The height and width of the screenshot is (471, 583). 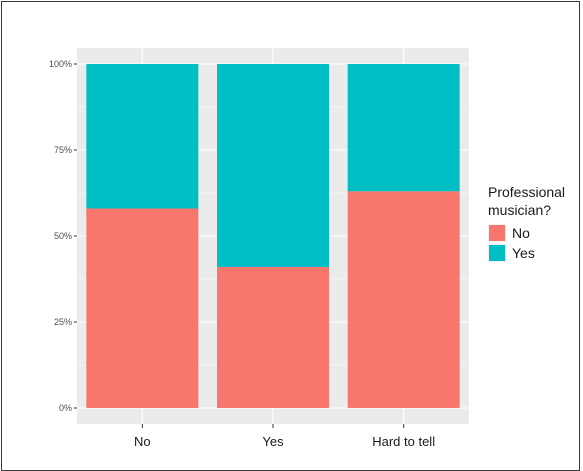 I want to click on y-tick-label: 75%, so click(x=63, y=150).